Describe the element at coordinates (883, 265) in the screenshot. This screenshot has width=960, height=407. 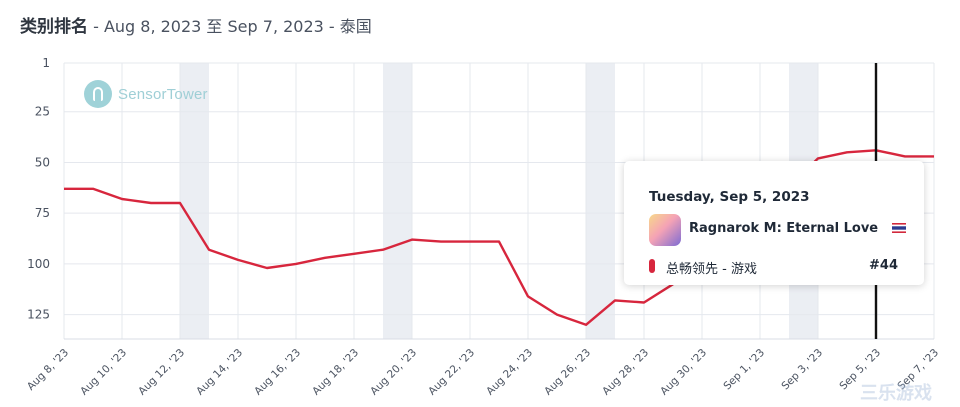
I see `tooltip-rank-value: #44` at that location.